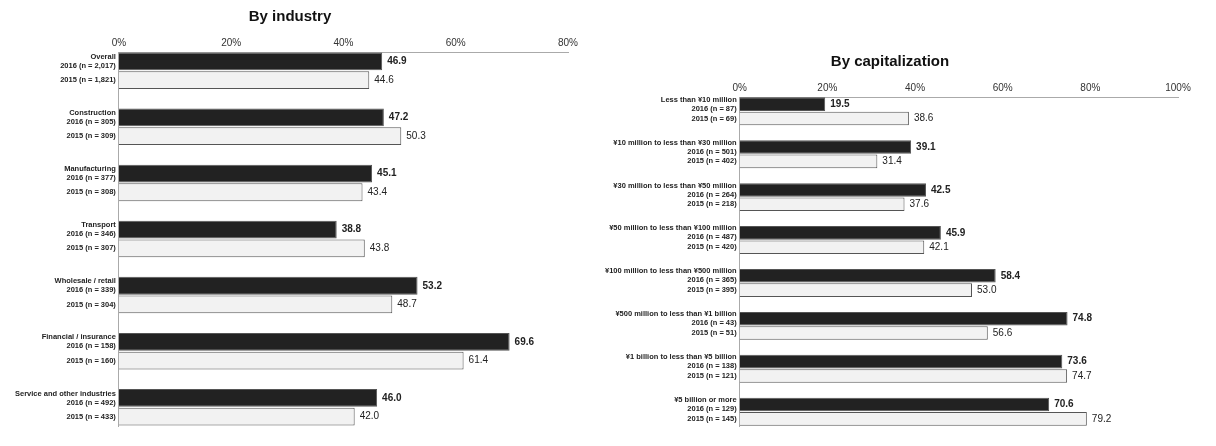 The height and width of the screenshot is (446, 1216). I want to click on data-label: 19.5, so click(840, 103).